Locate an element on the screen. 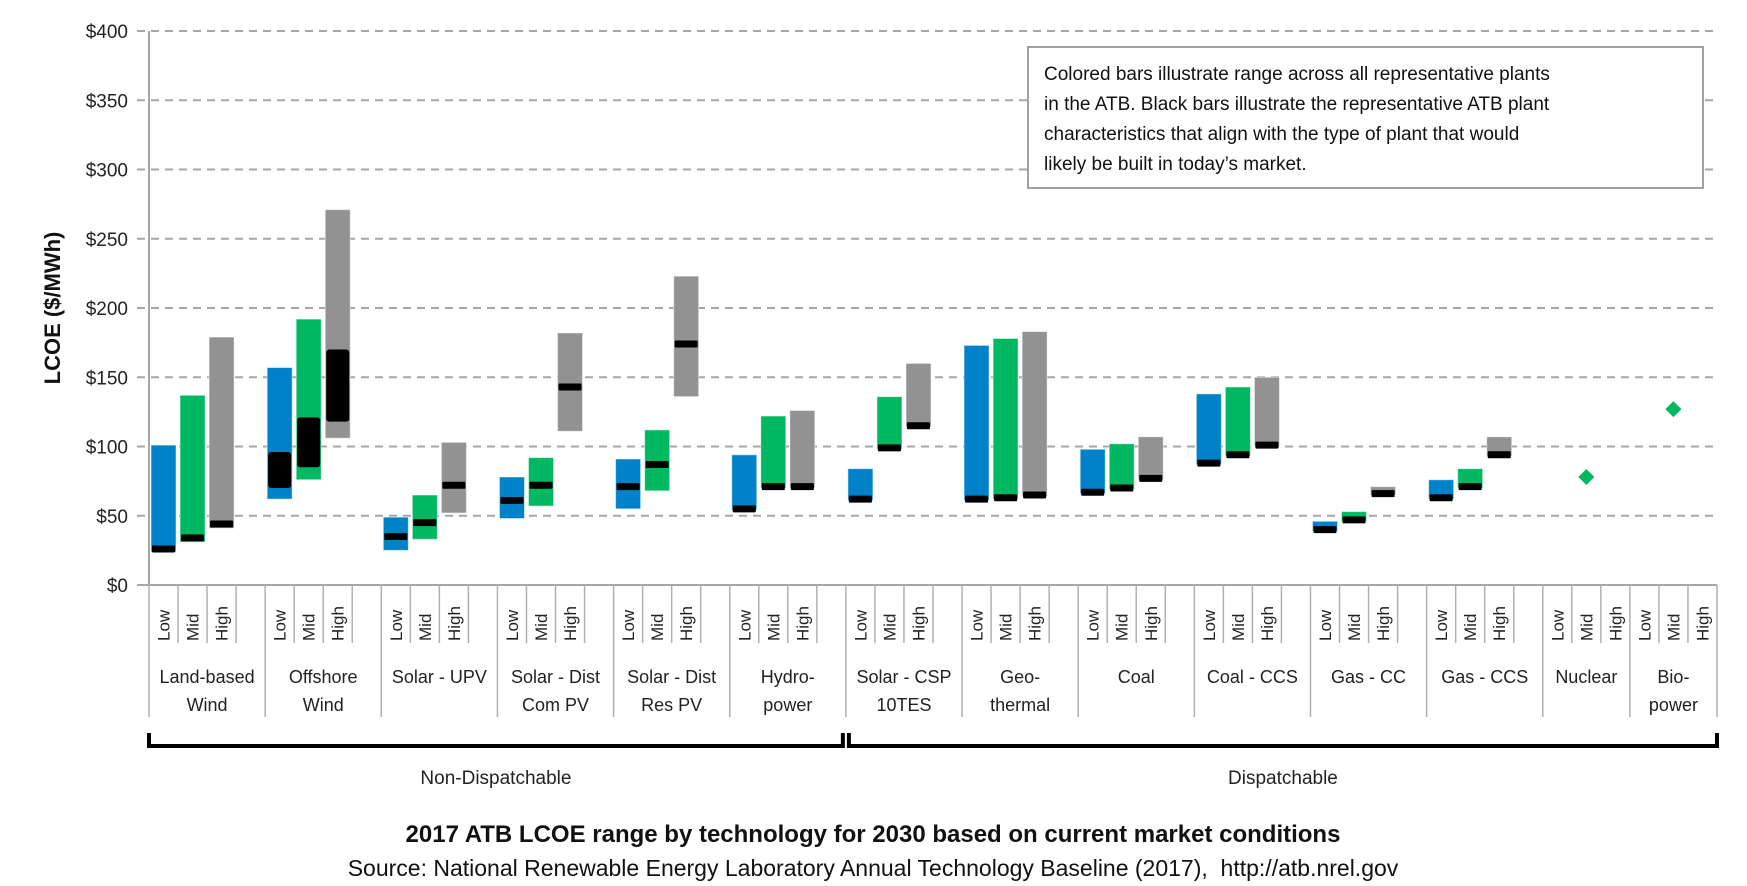  category-label: Solar - UPV is located at coordinates (439, 677).